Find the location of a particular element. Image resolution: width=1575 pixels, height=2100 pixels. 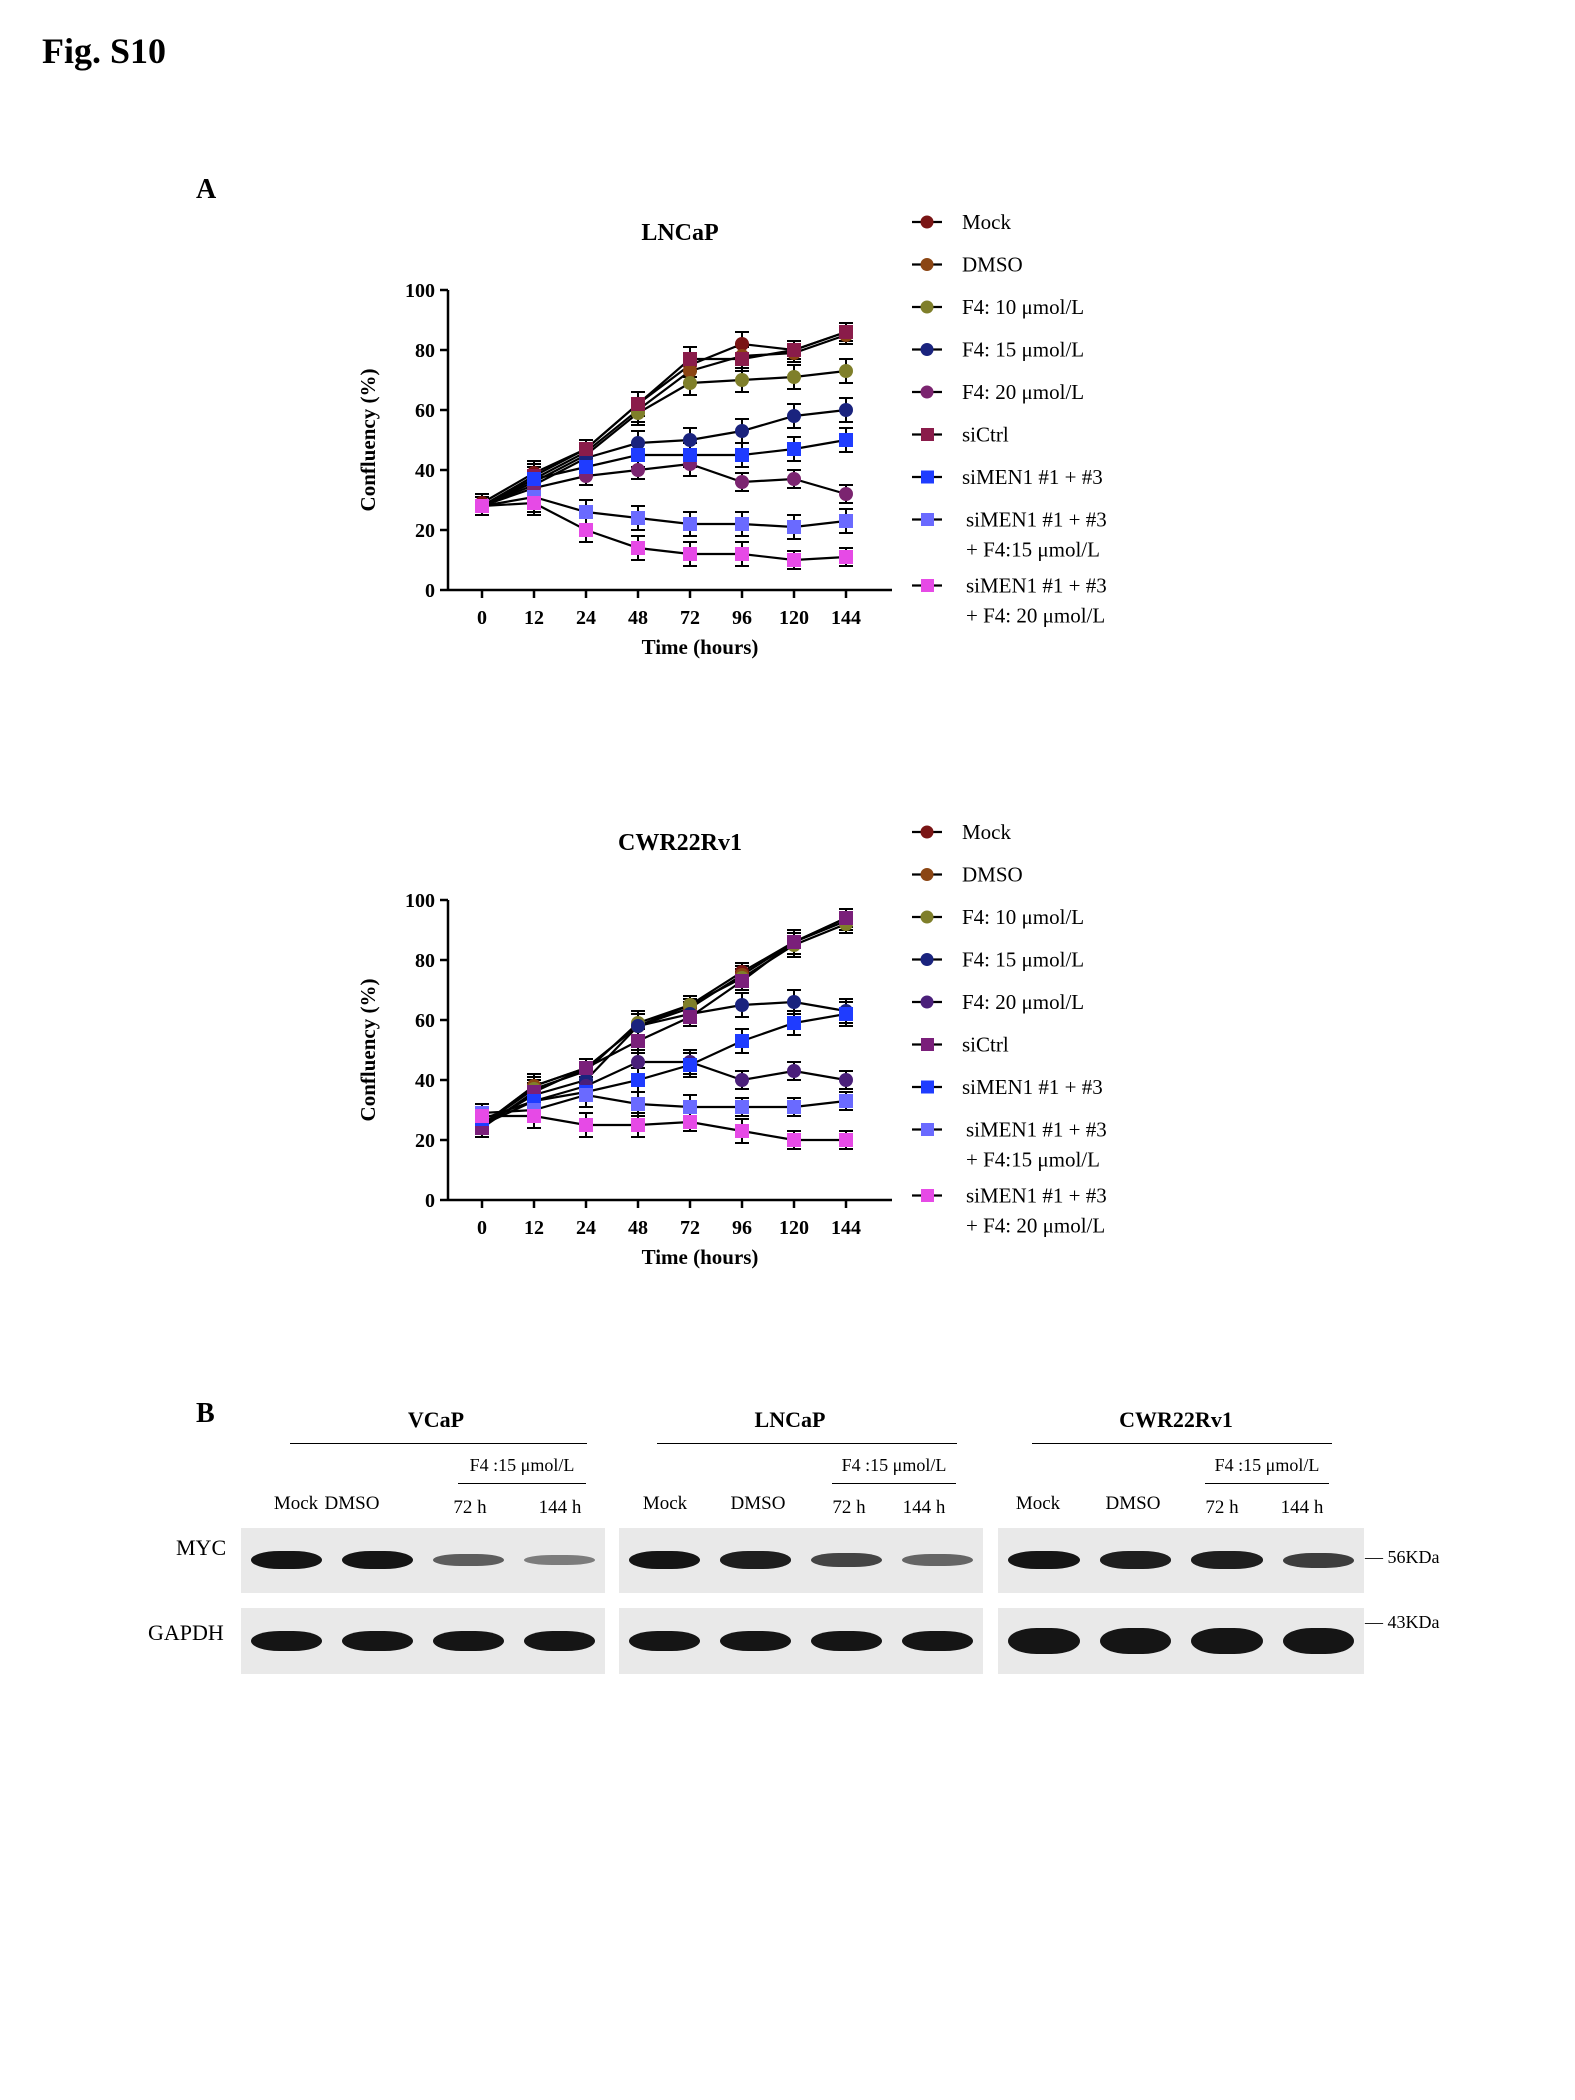

blot-cell-line-cwr22rv1: CWR22Rv1 is located at coordinates (1176, 1419).